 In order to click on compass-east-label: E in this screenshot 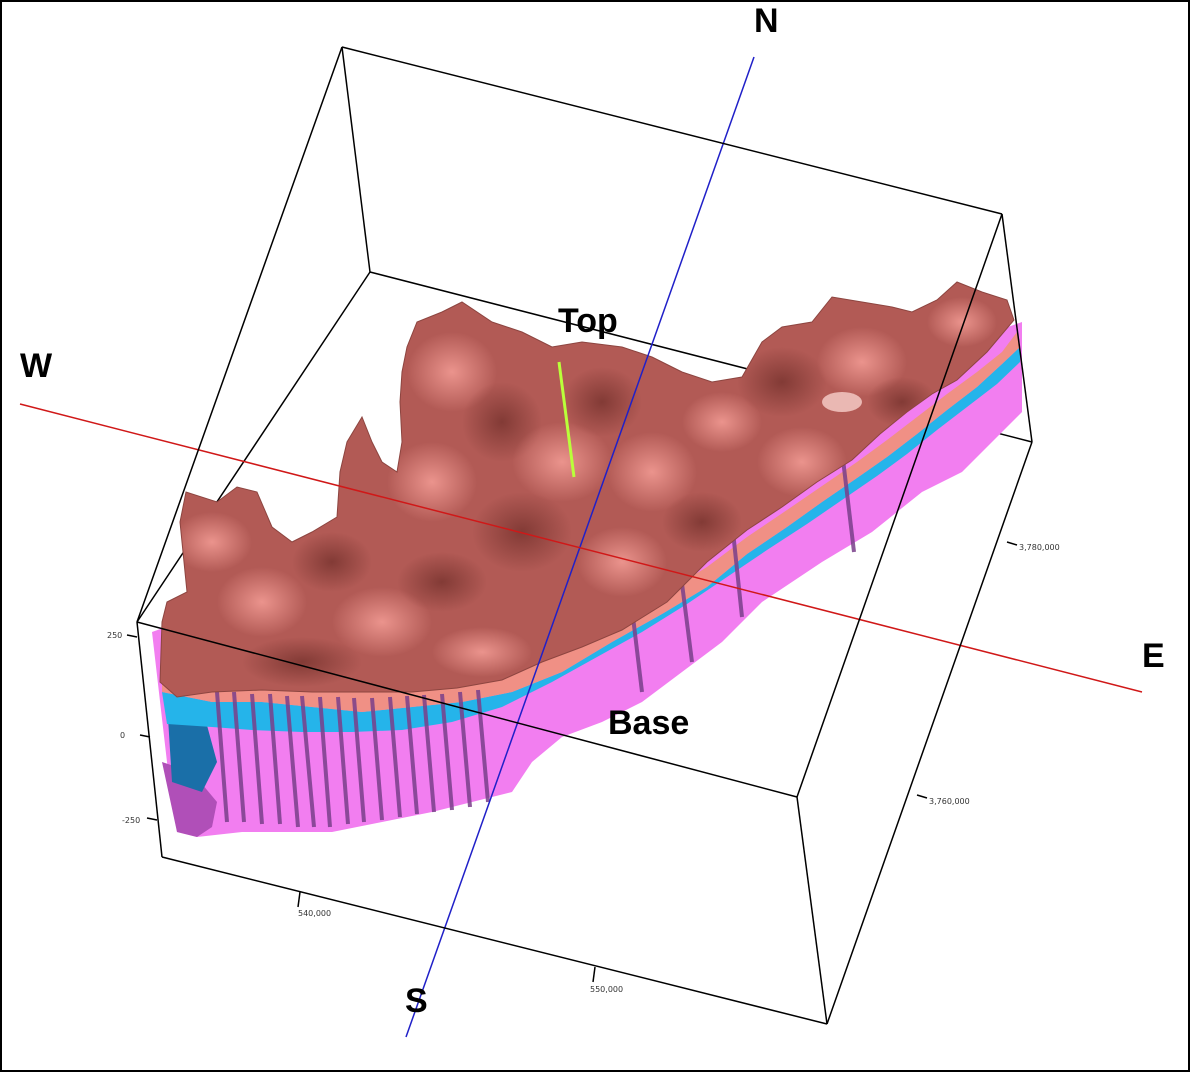, I will do `click(1153, 656)`.